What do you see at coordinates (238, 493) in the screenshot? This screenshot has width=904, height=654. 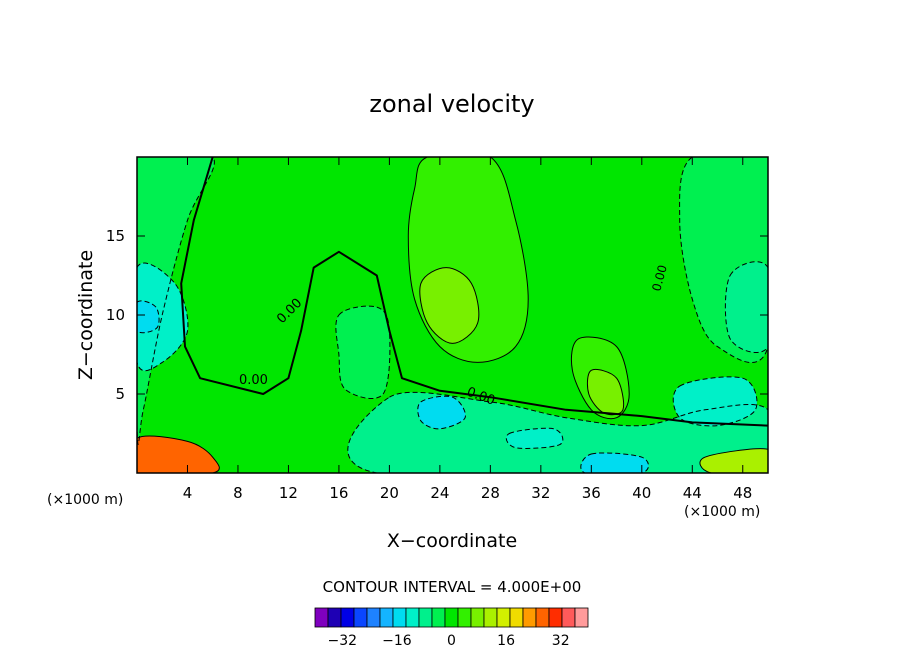 I see `x-tick-label: 8` at bounding box center [238, 493].